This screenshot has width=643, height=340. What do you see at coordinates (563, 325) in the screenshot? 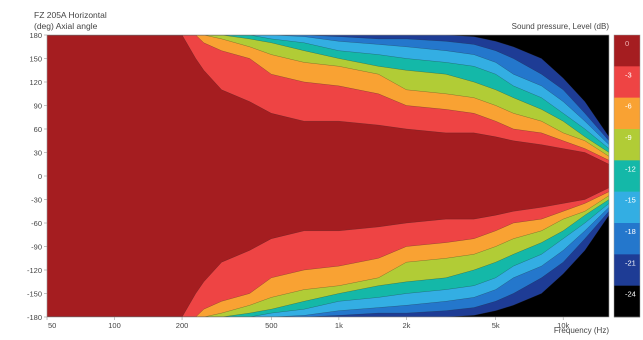
I see `x-tick-label: 10k` at bounding box center [563, 325].